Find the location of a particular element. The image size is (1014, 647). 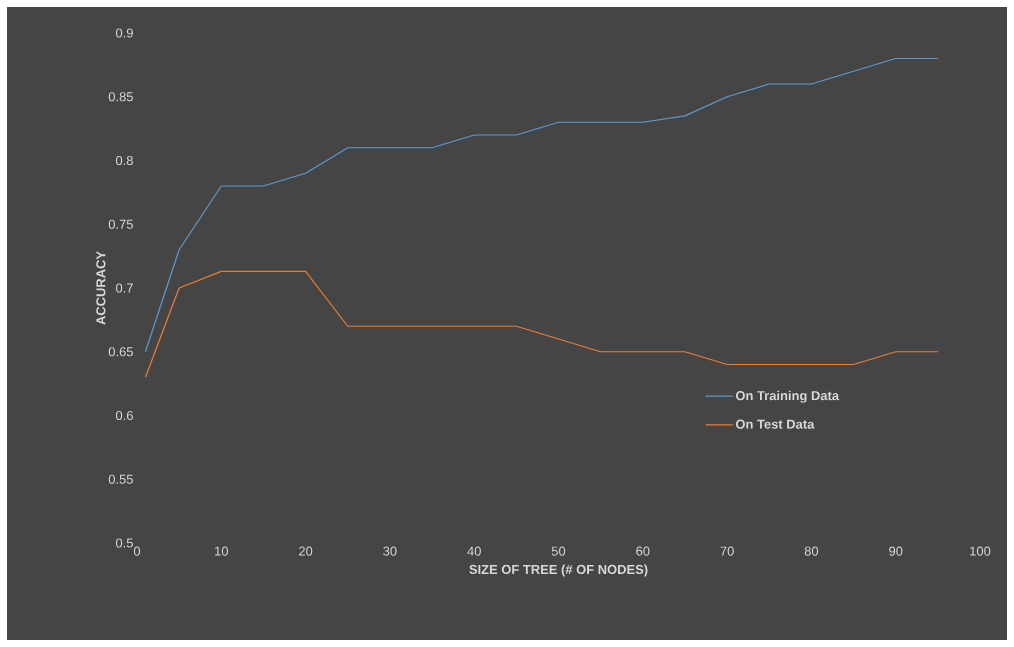

x-tick-label: 40 is located at coordinates (474, 551).